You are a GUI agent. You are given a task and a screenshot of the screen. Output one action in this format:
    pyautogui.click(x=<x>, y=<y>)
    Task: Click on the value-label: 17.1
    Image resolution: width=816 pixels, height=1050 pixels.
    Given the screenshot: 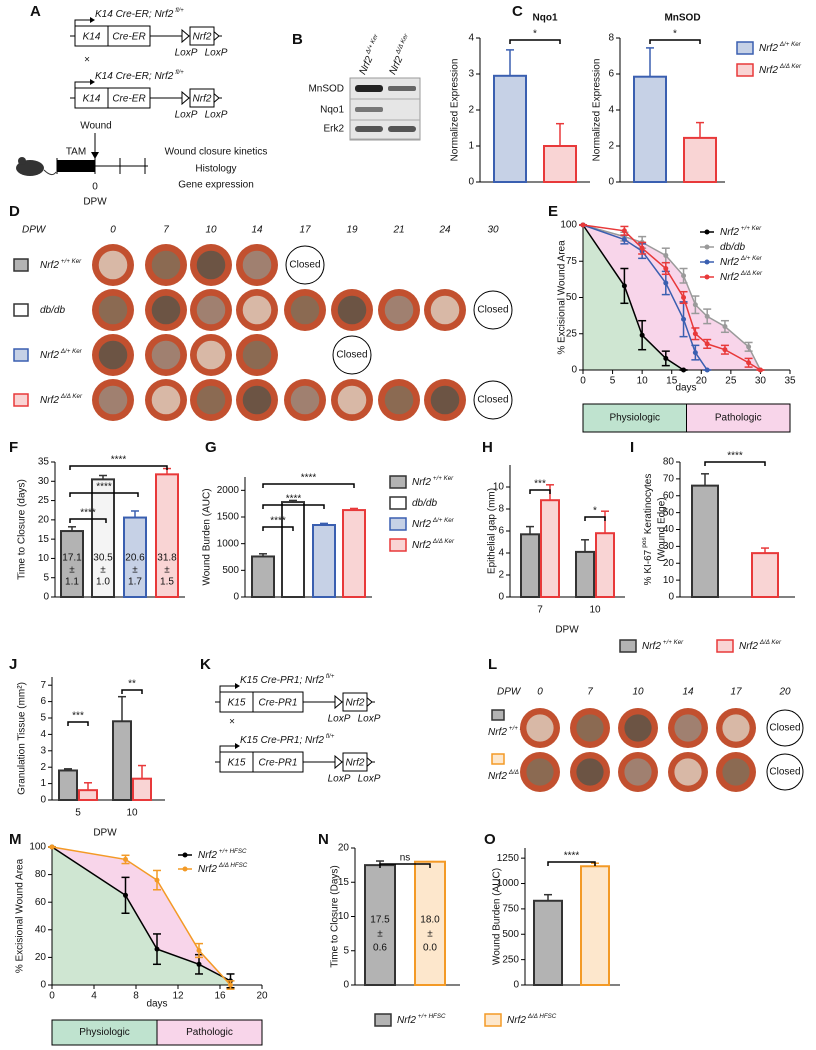 What is the action you would take?
    pyautogui.click(x=72, y=558)
    